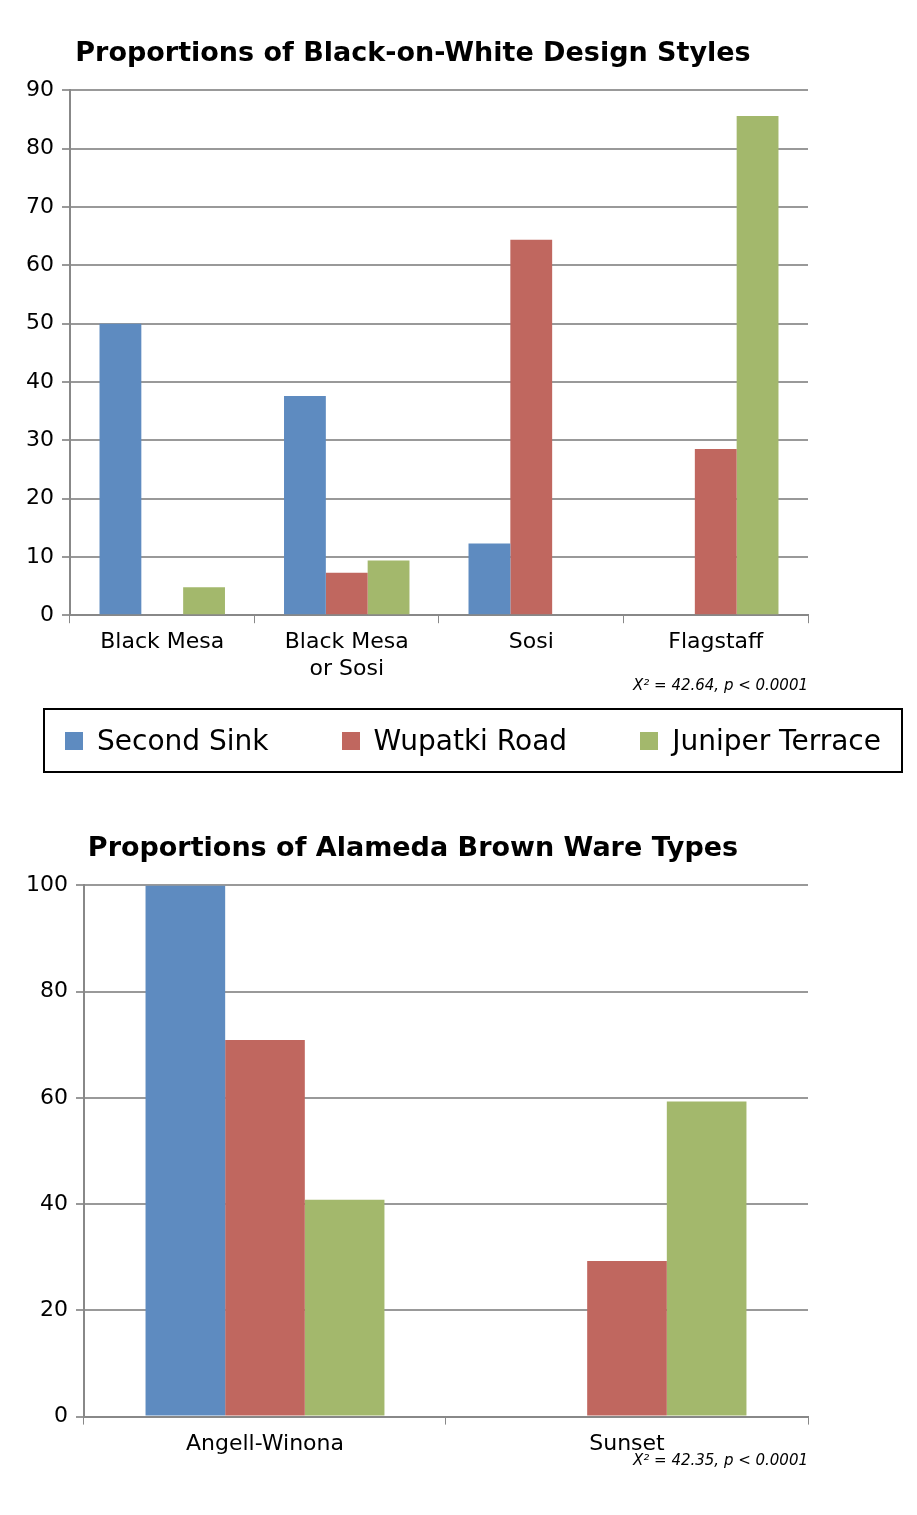  What do you see at coordinates (162, 641) in the screenshot?
I see `x-tick-label: Black Mesa` at bounding box center [162, 641].